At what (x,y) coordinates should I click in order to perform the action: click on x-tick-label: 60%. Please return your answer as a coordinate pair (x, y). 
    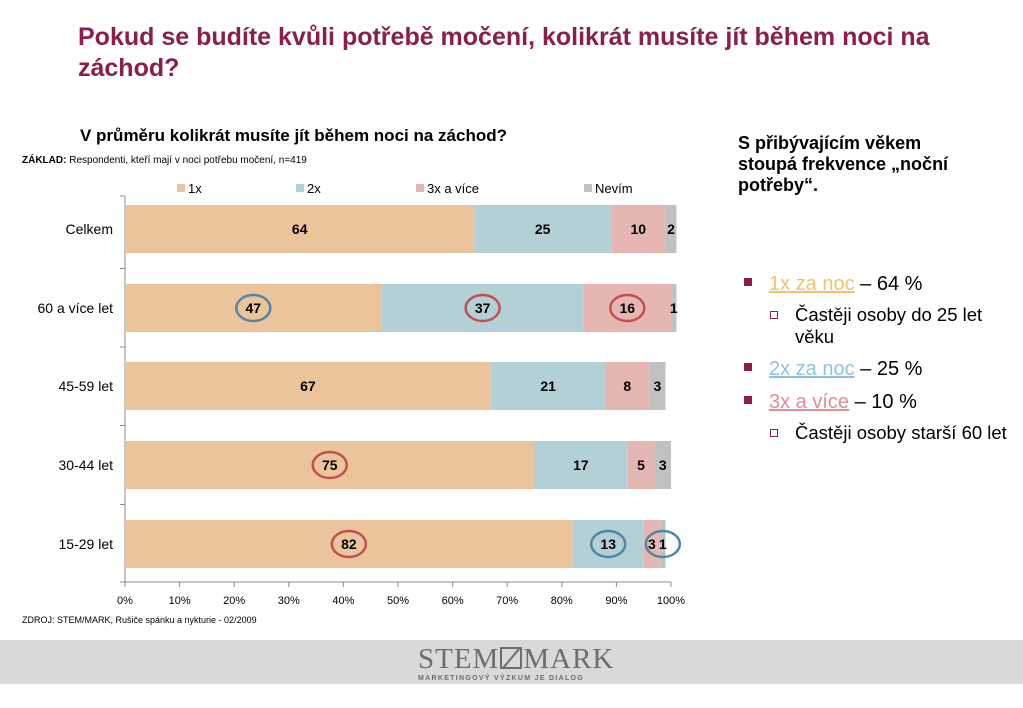
    Looking at the image, I should click on (453, 601).